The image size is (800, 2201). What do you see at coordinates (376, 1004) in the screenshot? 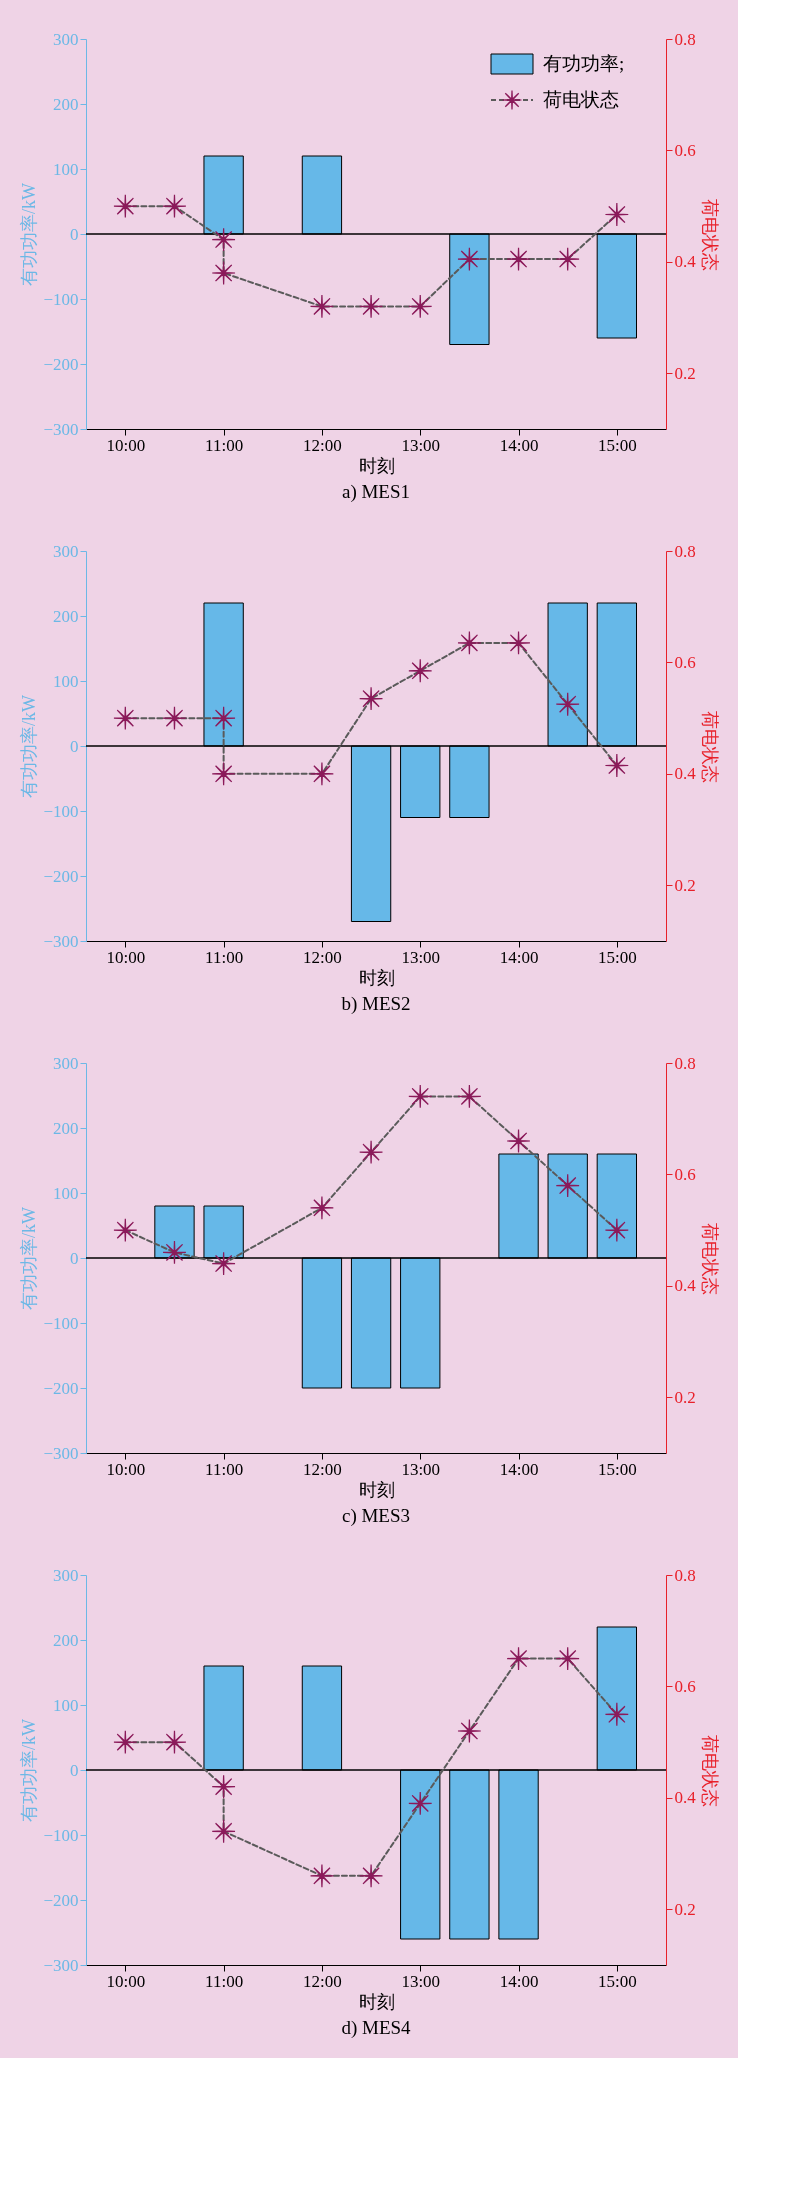
I see `text: b) MES2` at bounding box center [376, 1004].